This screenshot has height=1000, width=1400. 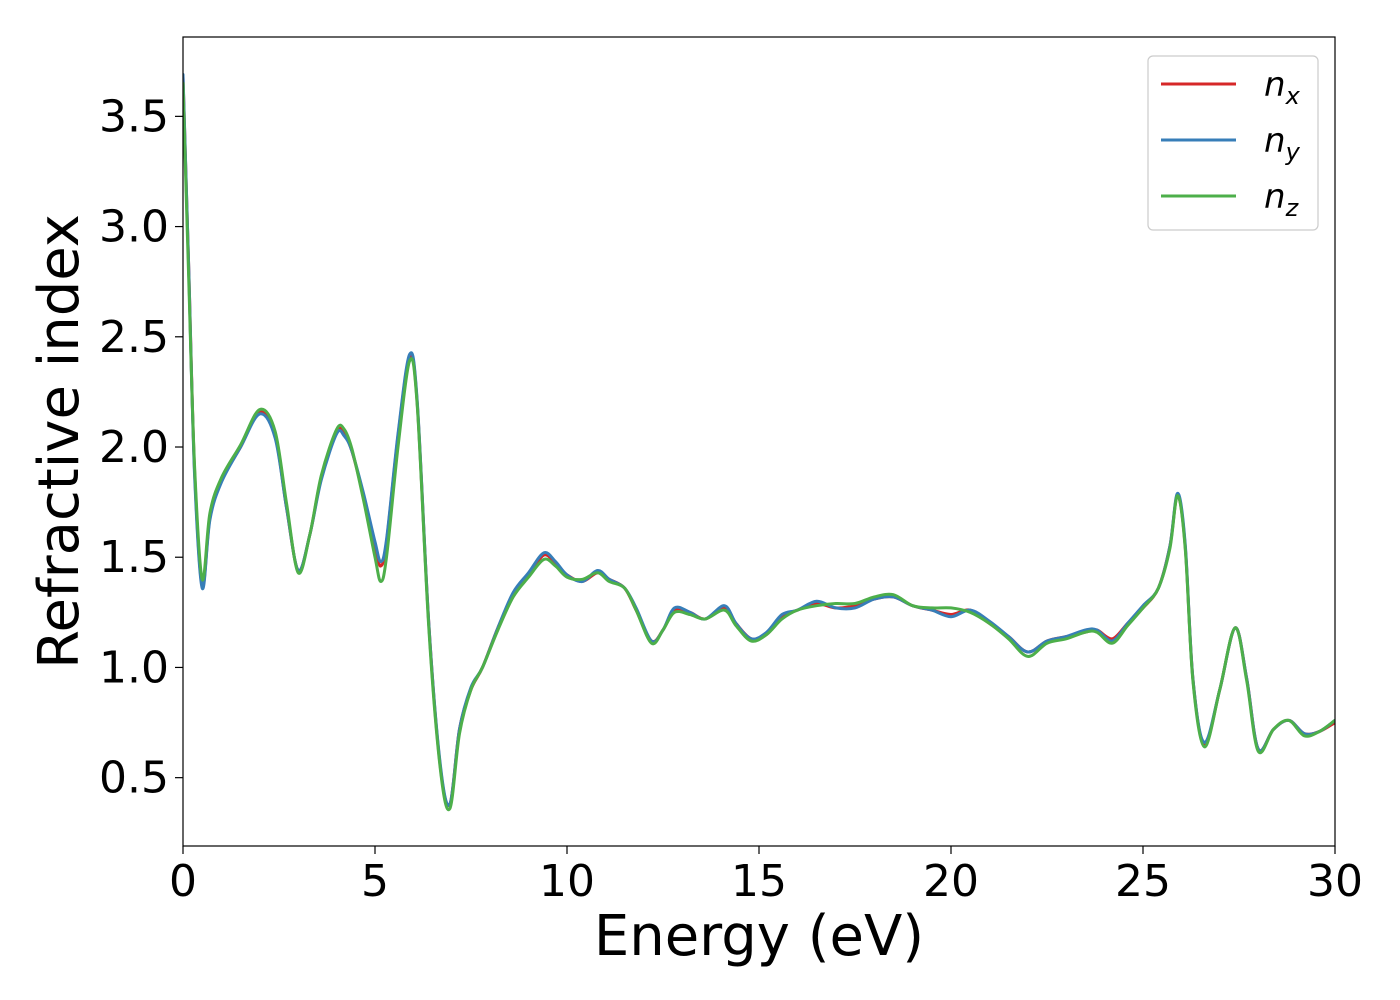 I want to click on y-tick-label: 3.0, so click(x=134, y=227).